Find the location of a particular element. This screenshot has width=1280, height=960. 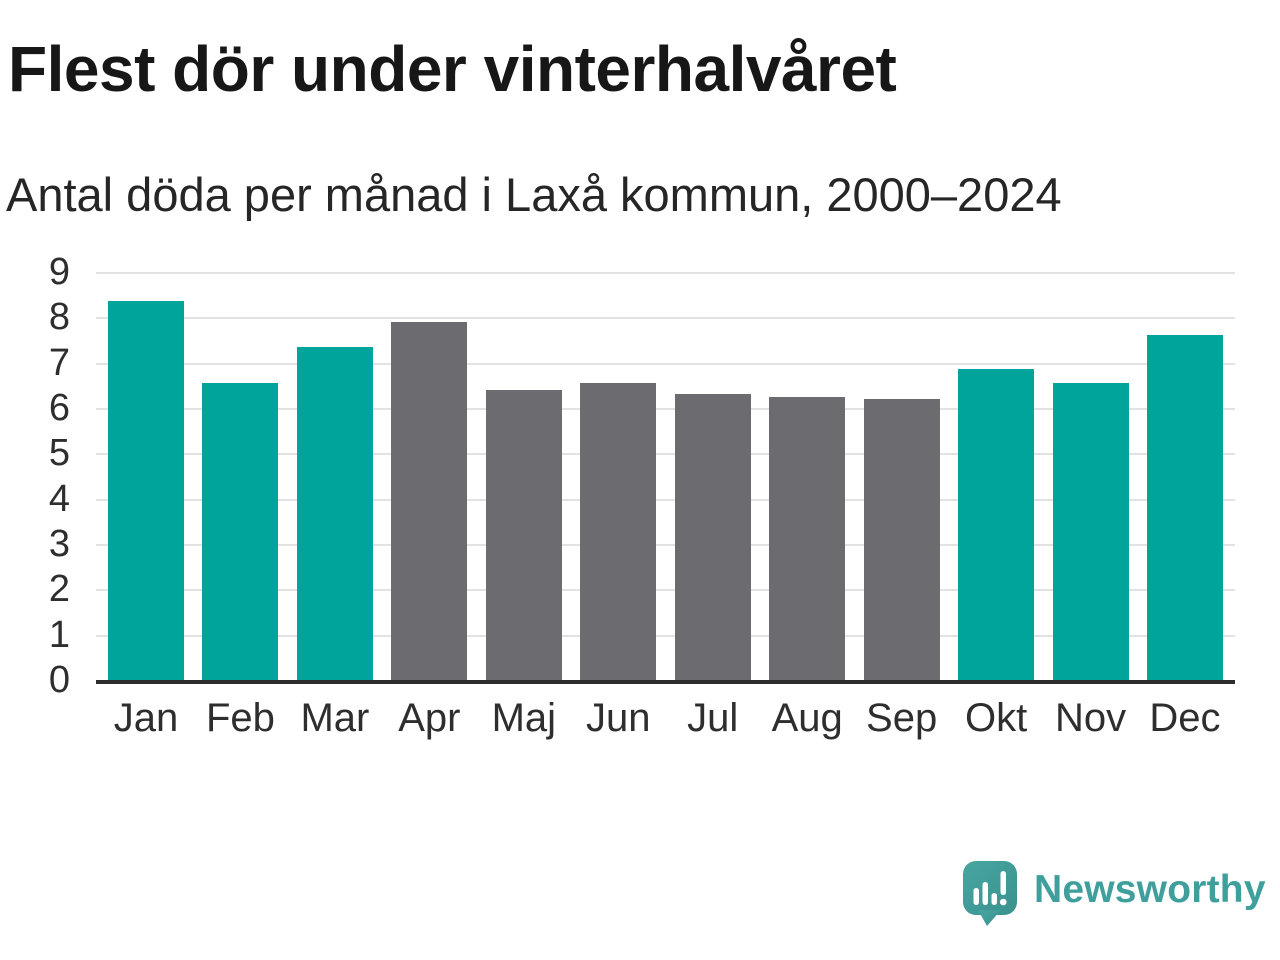

y-tick-label-7: 7 is located at coordinates (59, 362).